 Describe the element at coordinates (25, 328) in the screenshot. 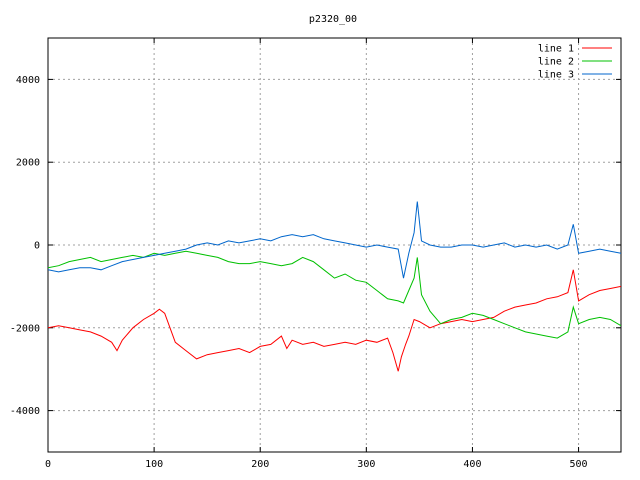

I see `y-tick-label: -2000` at that location.